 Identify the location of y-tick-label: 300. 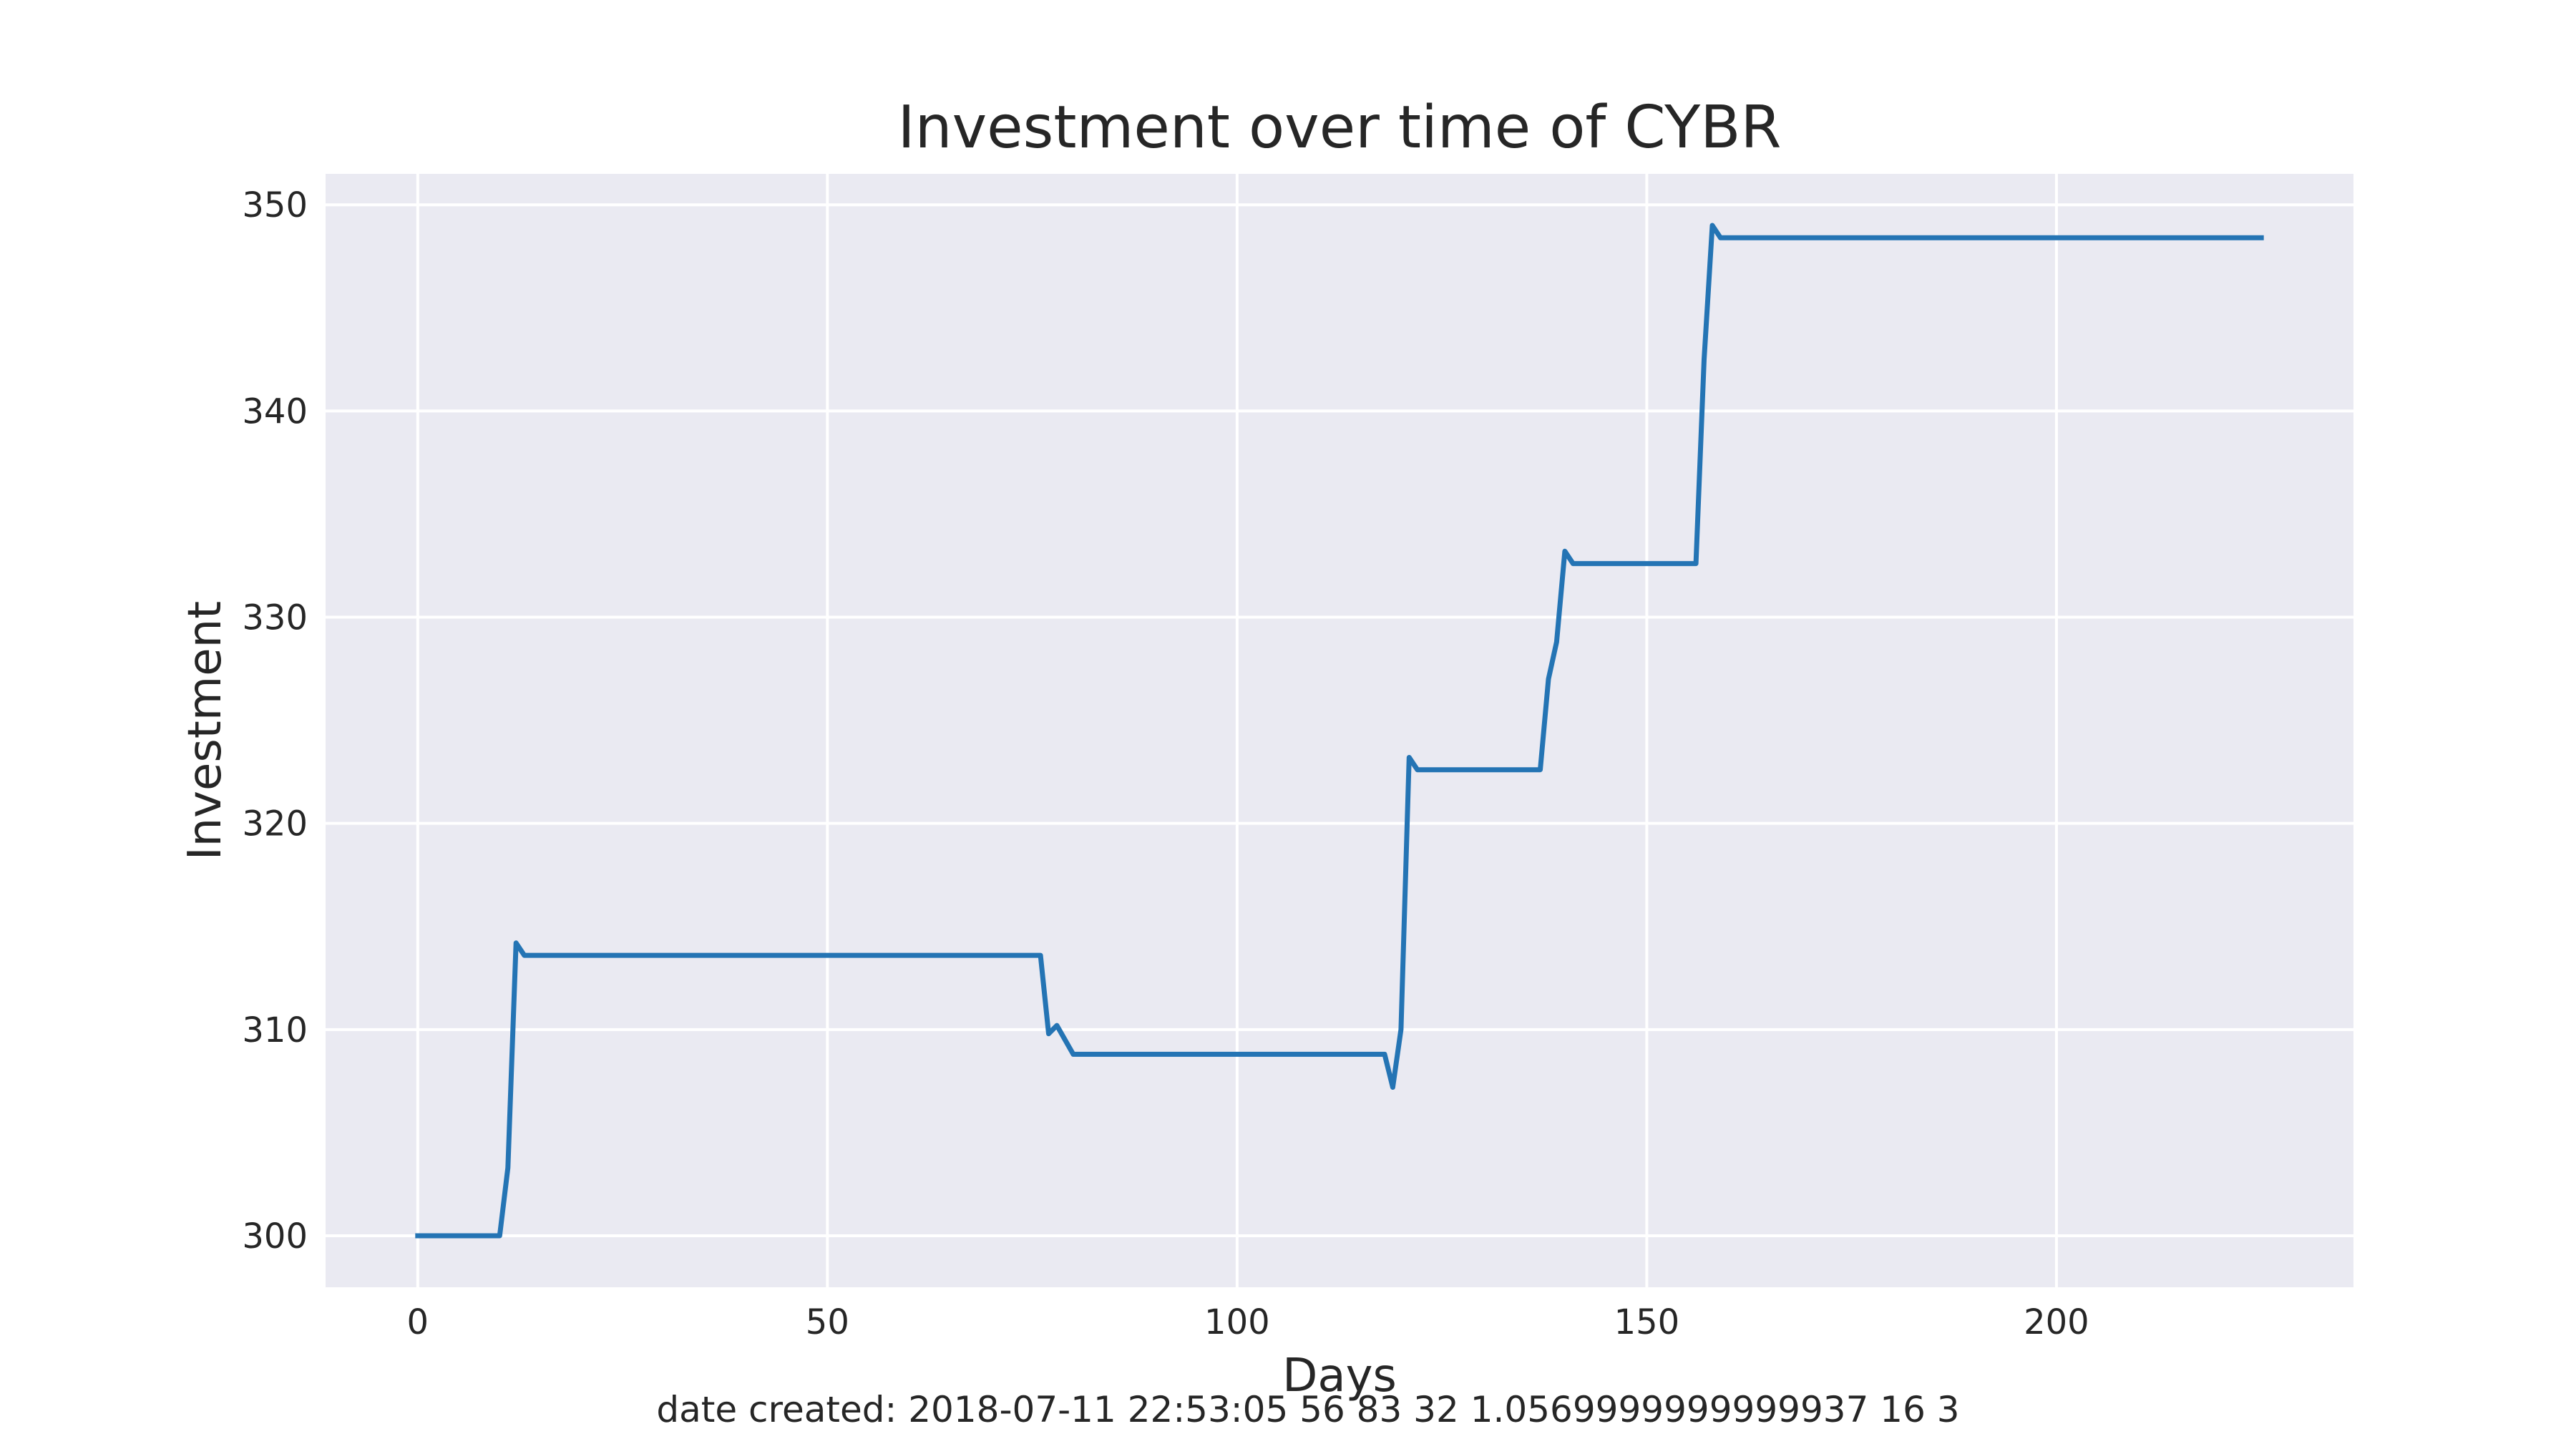
(275, 1236).